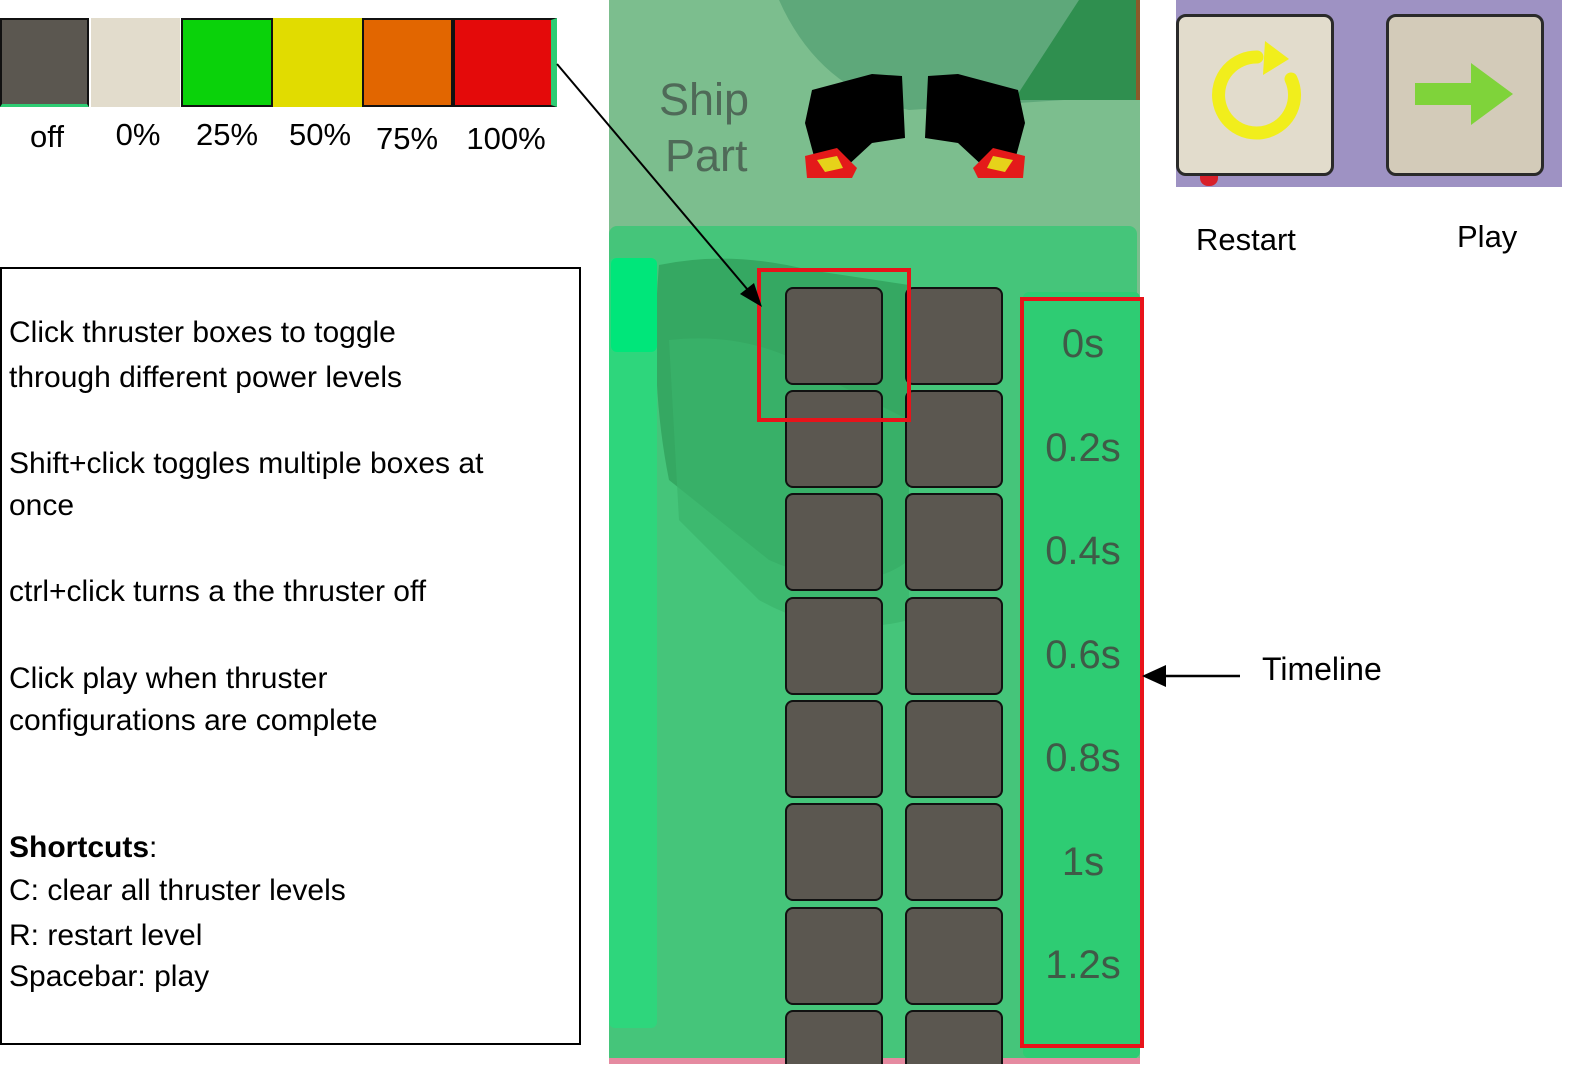  Describe the element at coordinates (1209, 181) in the screenshot. I see `toolbar-red-marker` at that location.